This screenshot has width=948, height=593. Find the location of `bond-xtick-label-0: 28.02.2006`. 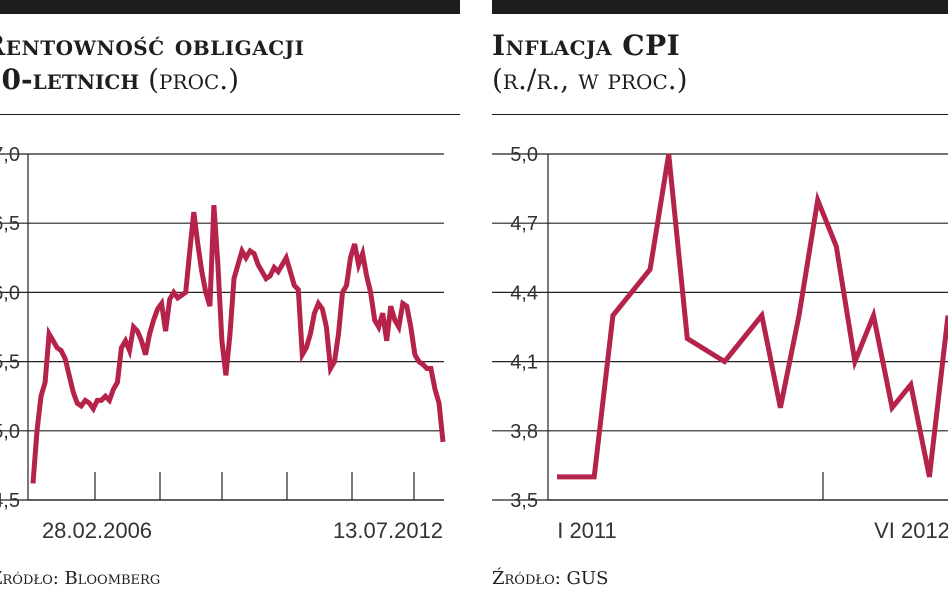

bond-xtick-label-0: 28.02.2006 is located at coordinates (97, 530).